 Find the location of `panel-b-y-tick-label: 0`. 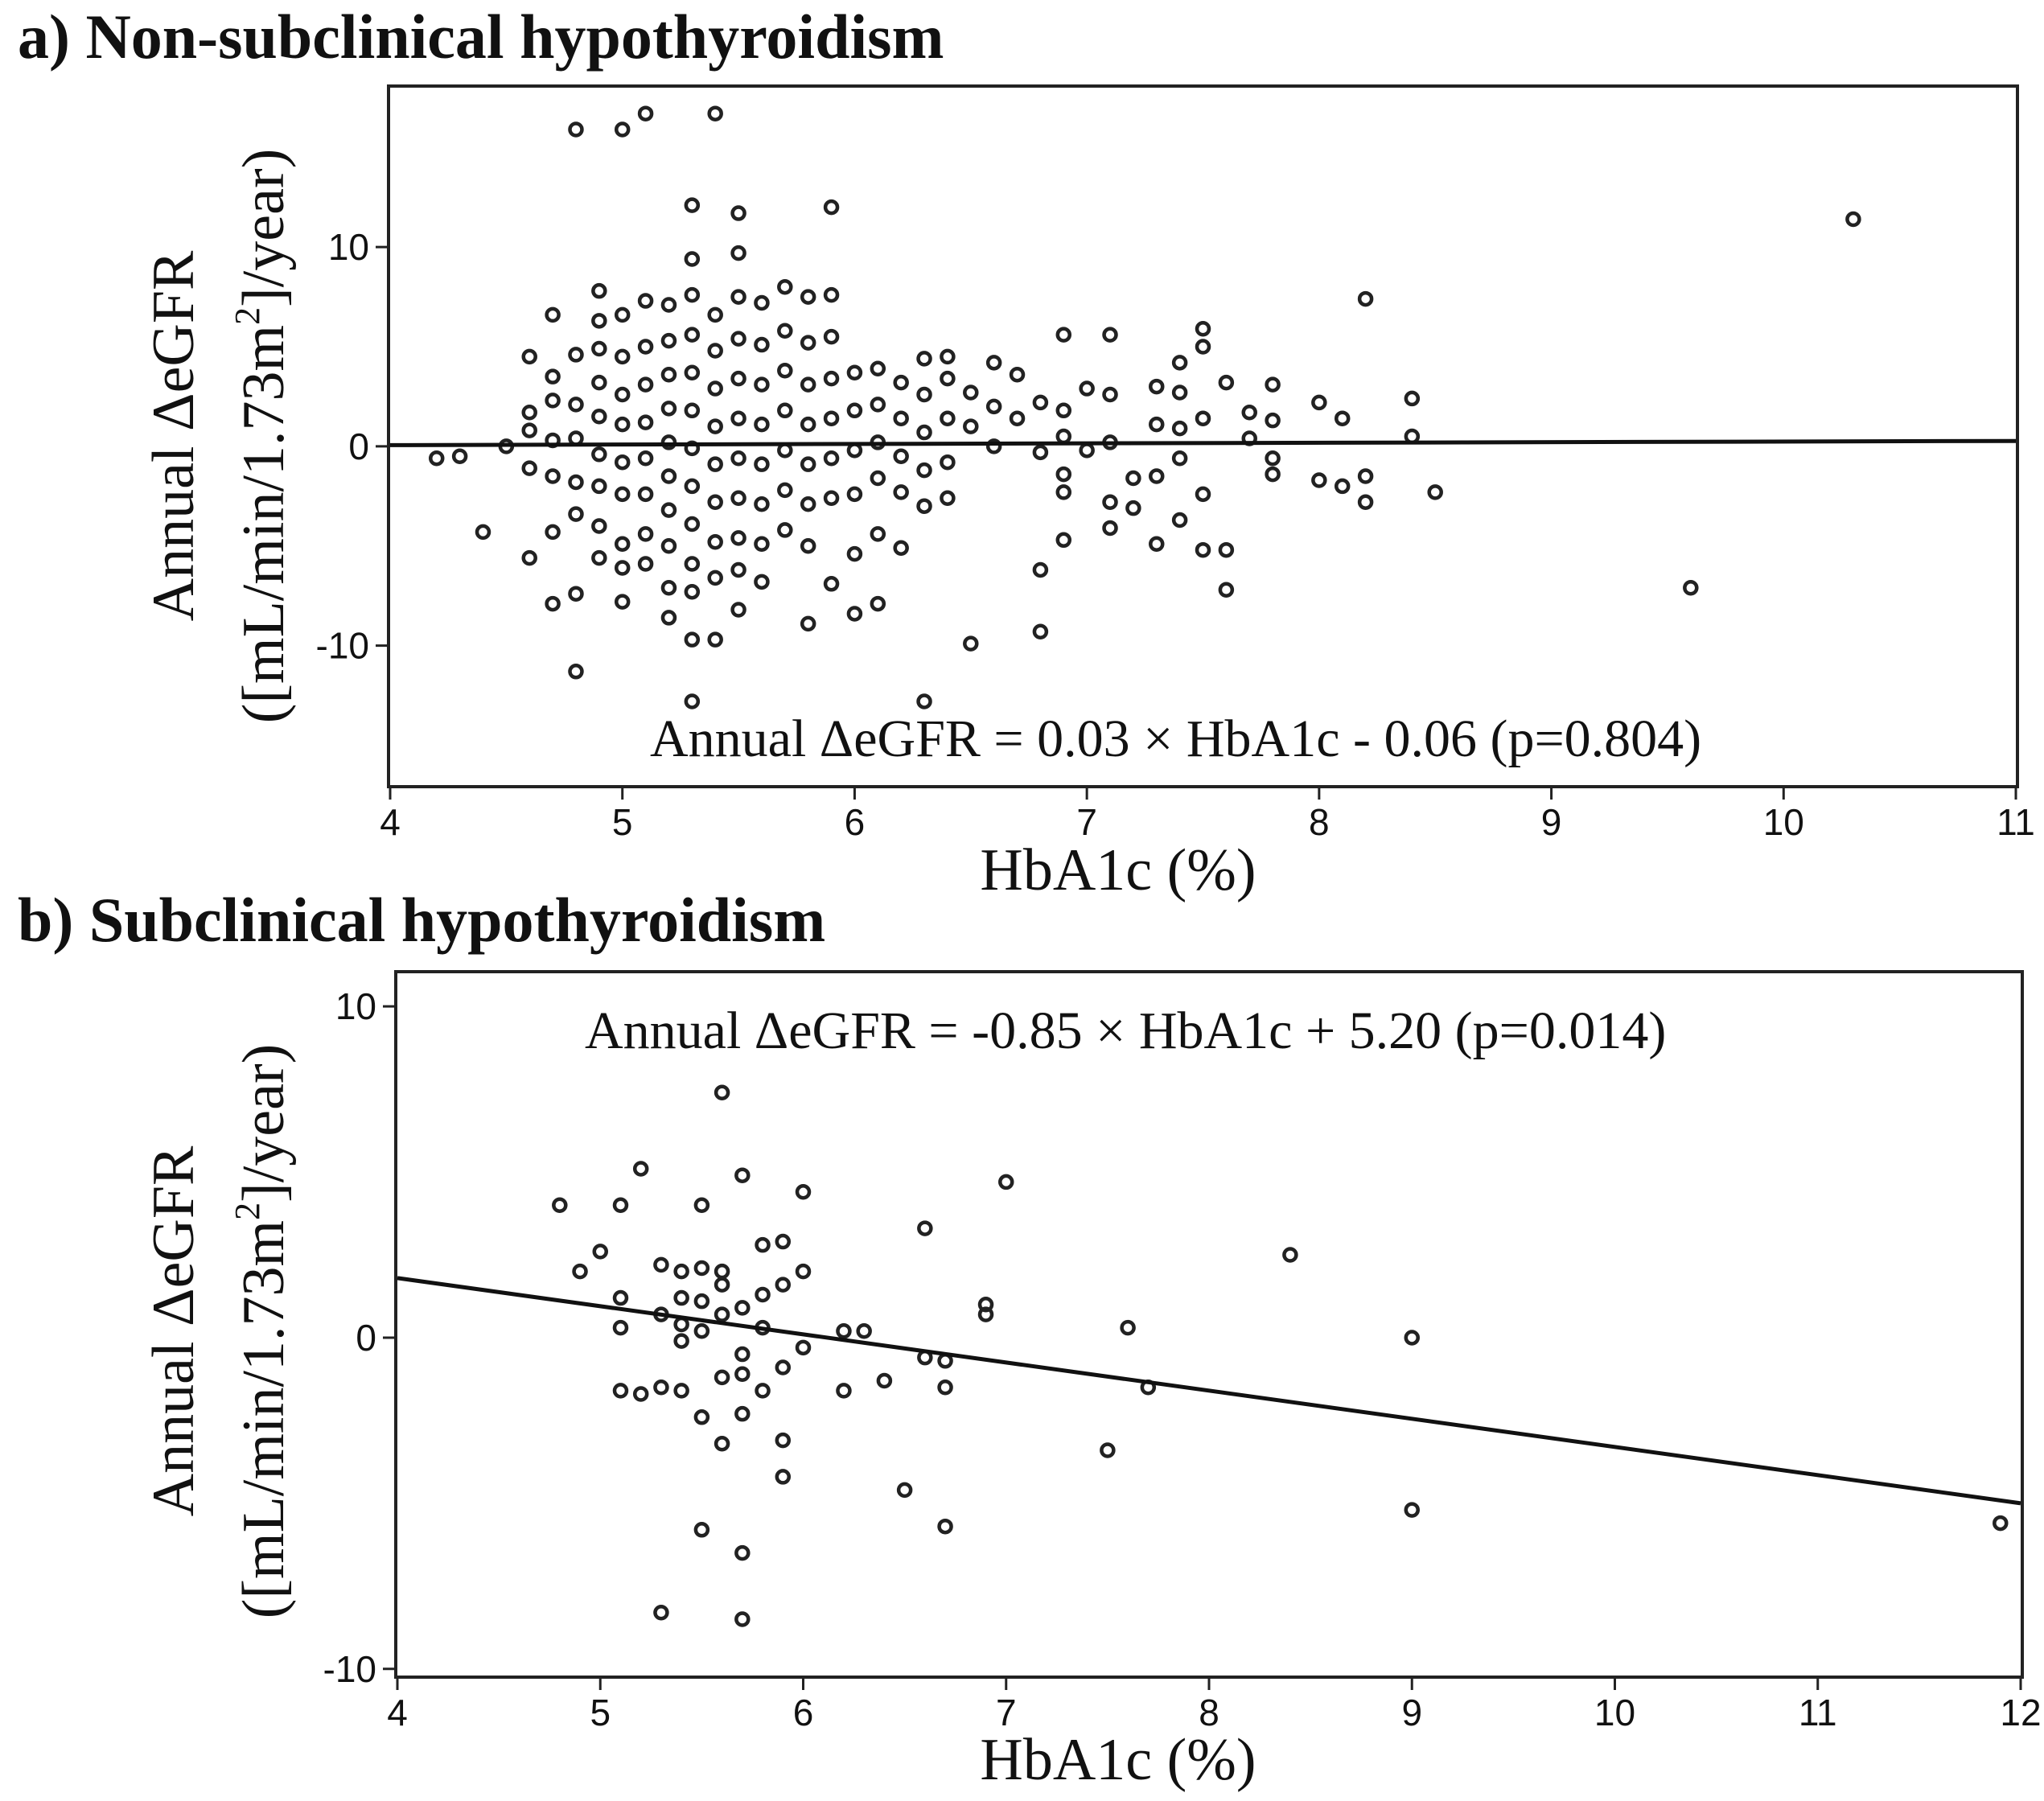

panel-b-y-tick-label: 0 is located at coordinates (366, 1338).